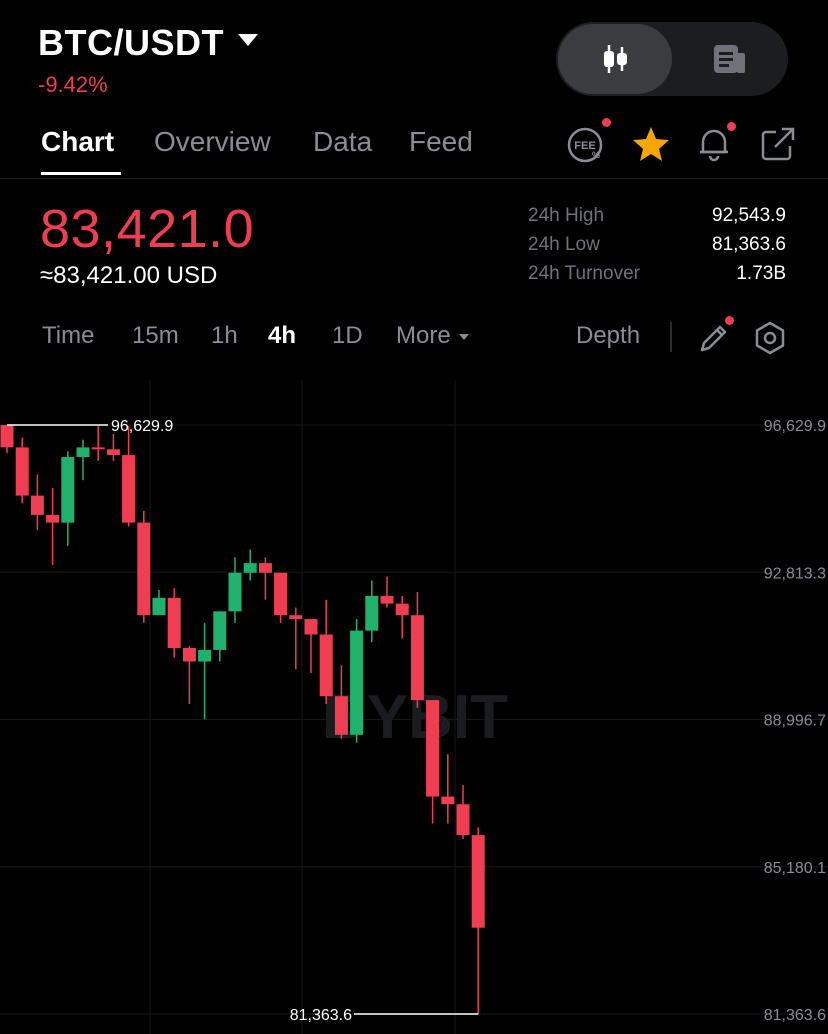  Describe the element at coordinates (347, 335) in the screenshot. I see `interval-1d: 1D` at that location.